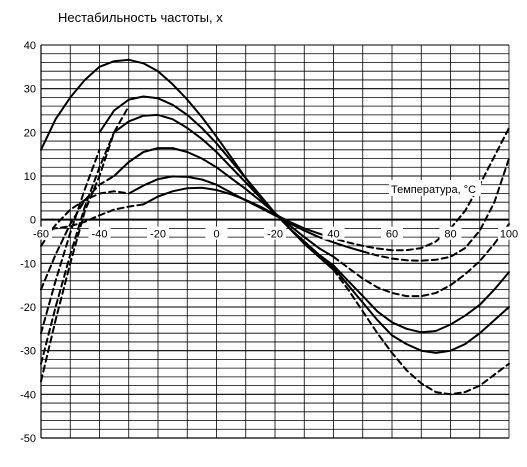 The height and width of the screenshot is (467, 527). Describe the element at coordinates (28, 308) in the screenshot. I see `y-tick-label: -20` at that location.